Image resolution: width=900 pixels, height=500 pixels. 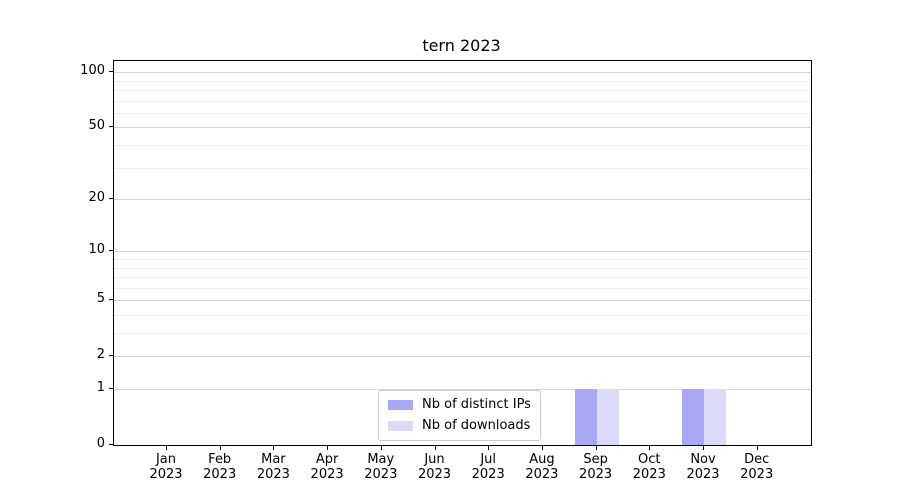 What do you see at coordinates (649, 459) in the screenshot?
I see `x-tick-month: Oct` at bounding box center [649, 459].